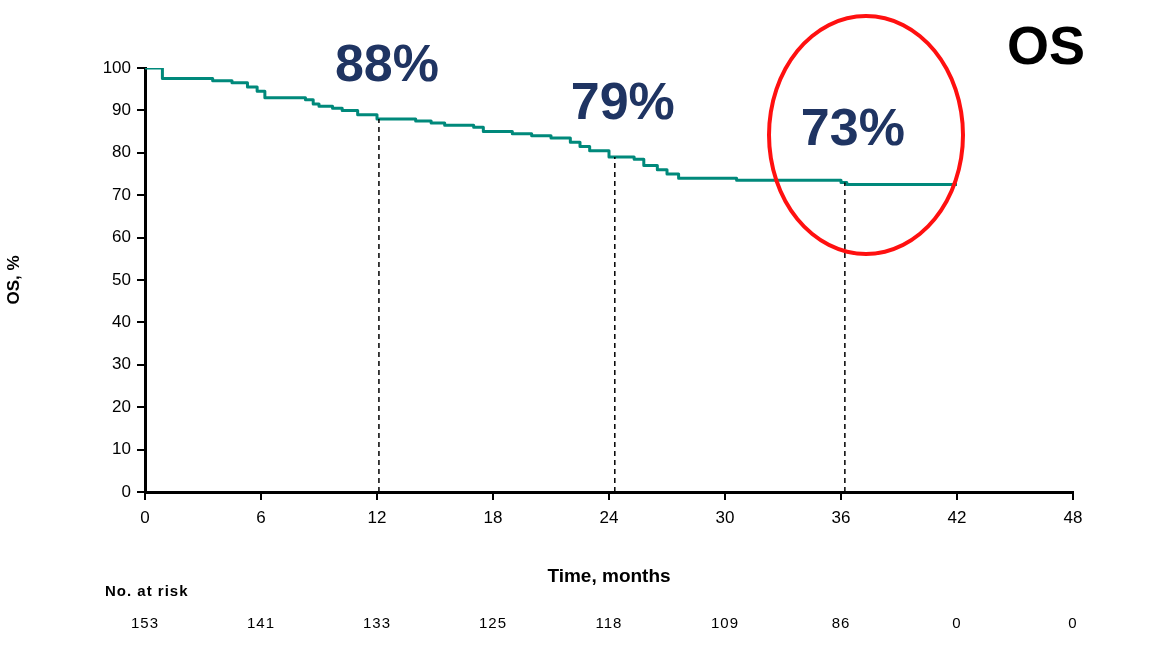  What do you see at coordinates (261, 517) in the screenshot?
I see `x-tick-label: 6` at bounding box center [261, 517].